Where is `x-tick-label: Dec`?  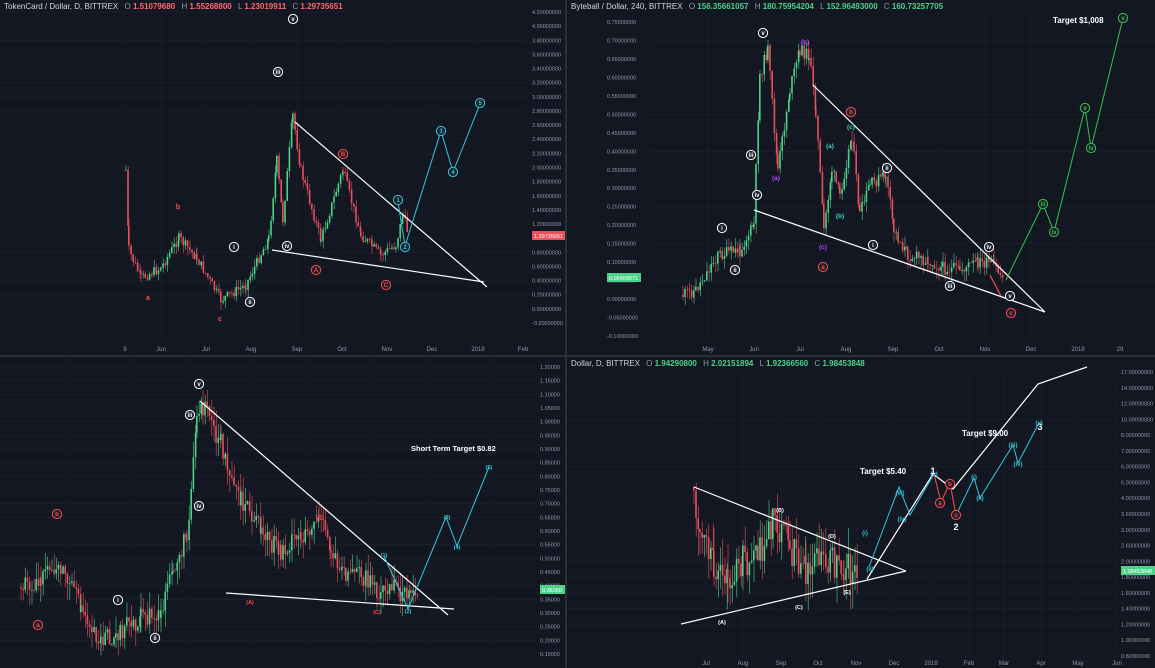
x-tick-label: Dec is located at coordinates (894, 664).